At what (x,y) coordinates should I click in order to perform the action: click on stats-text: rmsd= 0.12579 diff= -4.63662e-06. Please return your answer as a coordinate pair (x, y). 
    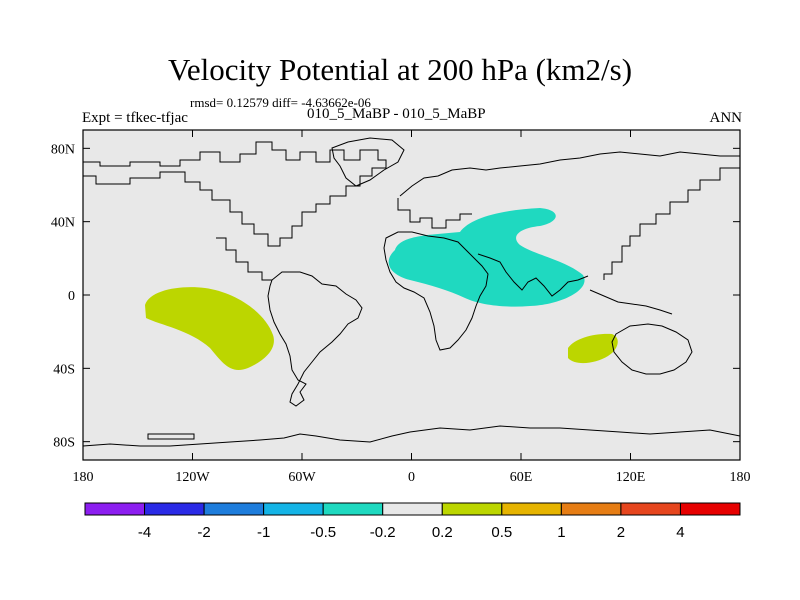
    Looking at the image, I should click on (280, 102).